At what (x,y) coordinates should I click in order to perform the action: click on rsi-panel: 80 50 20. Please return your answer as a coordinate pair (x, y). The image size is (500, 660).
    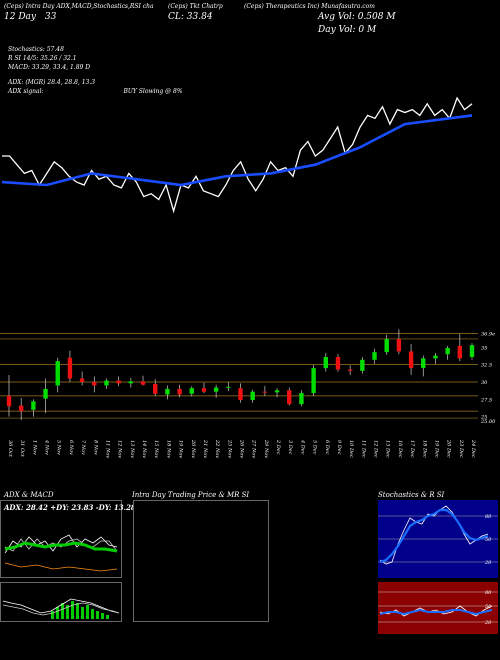
    Looking at the image, I should click on (438, 608).